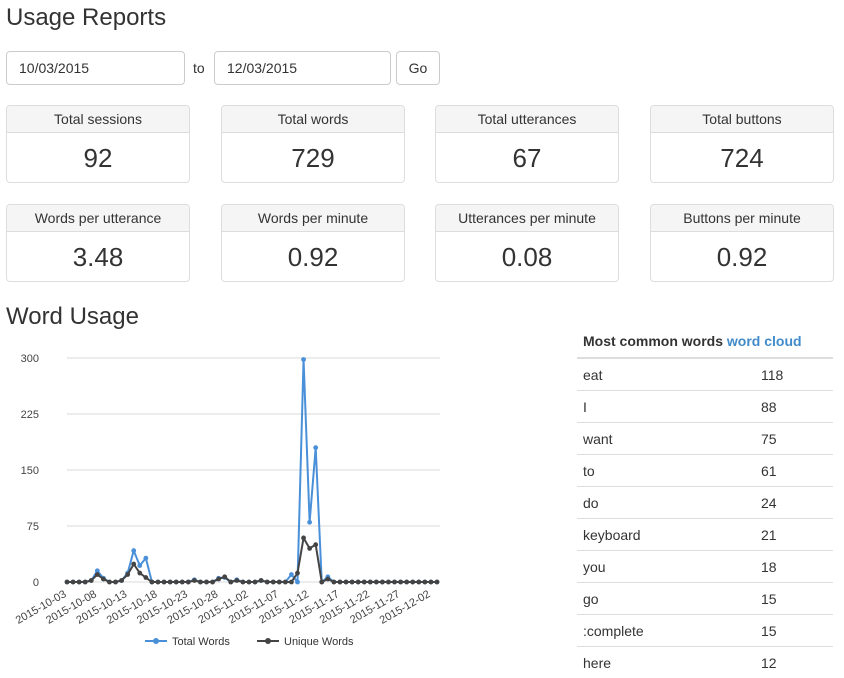  I want to click on legend-label: Unique Words, so click(319, 642).